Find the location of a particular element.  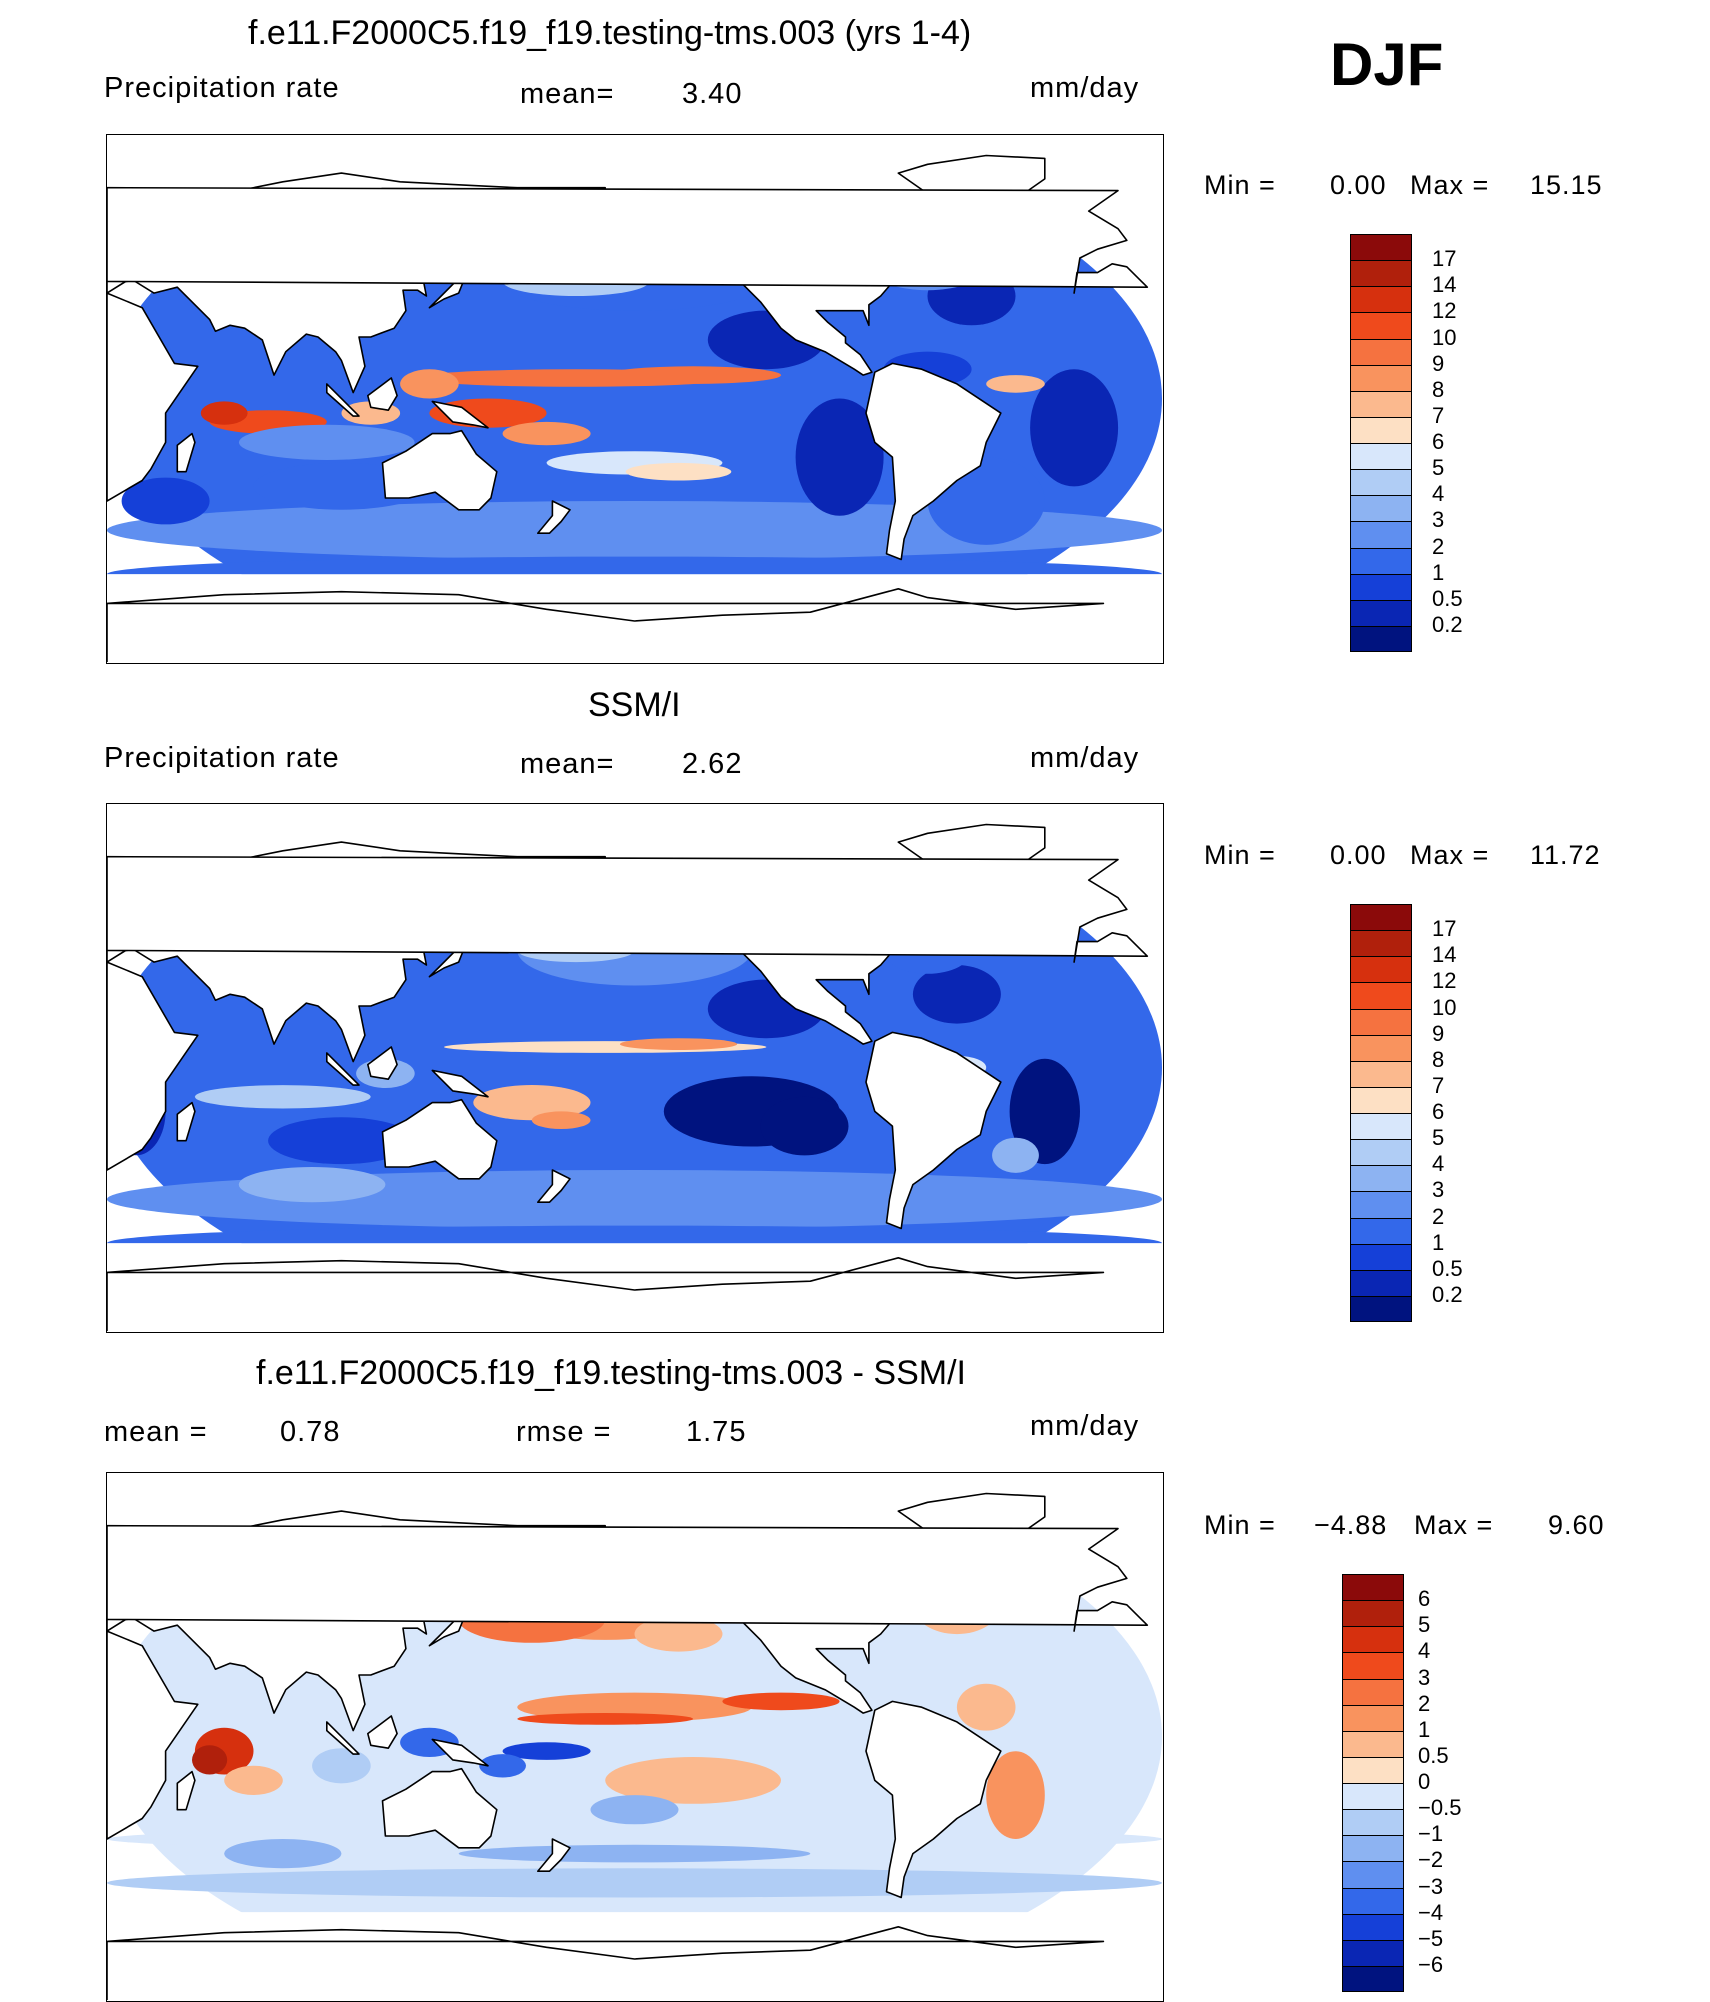

panel-1-units: mm/day is located at coordinates (1085, 88).